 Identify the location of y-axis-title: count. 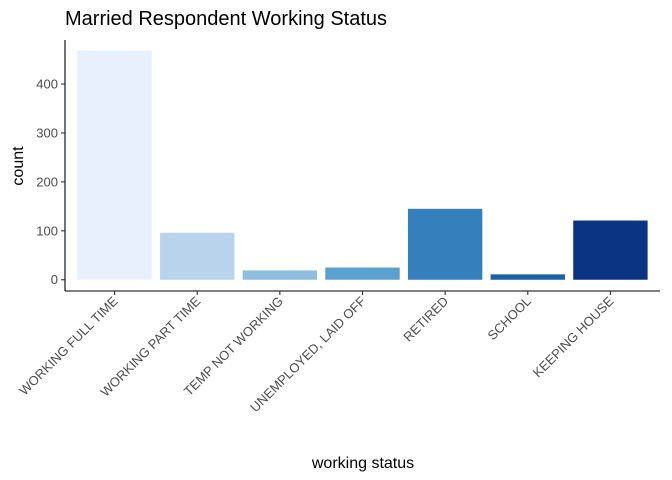
(18, 166).